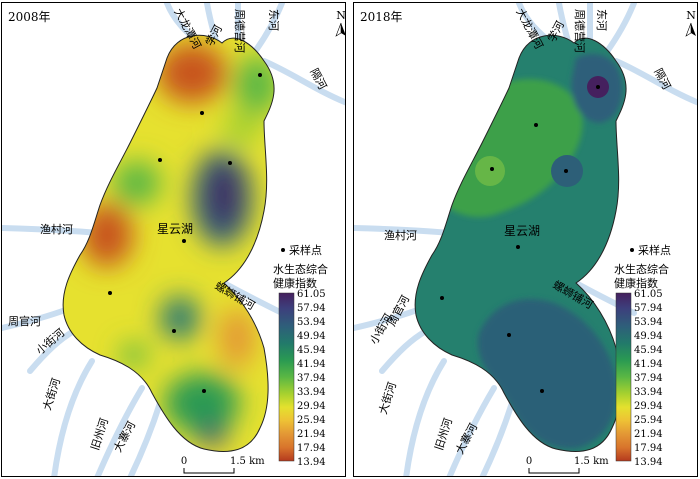  I want to click on zone-north-green, so click(511, 148).